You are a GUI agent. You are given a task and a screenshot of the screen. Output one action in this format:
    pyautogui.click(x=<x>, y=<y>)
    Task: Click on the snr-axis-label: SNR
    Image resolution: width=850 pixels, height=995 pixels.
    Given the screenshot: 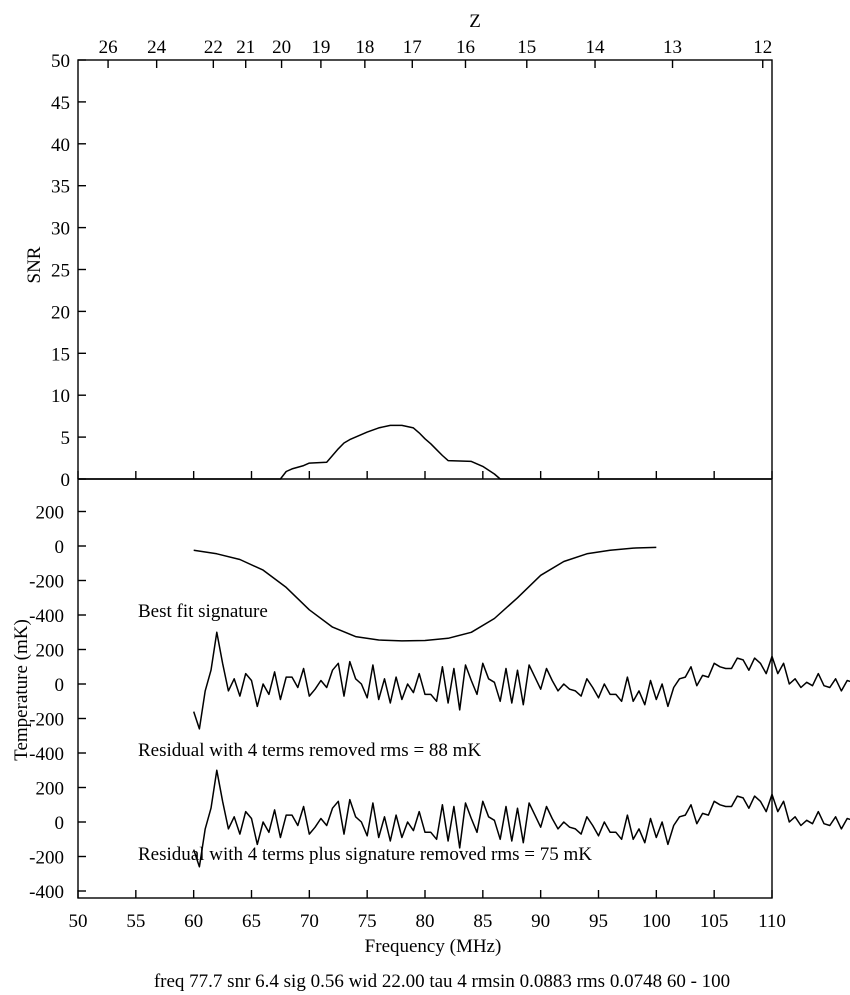 What is the action you would take?
    pyautogui.click(x=34, y=264)
    